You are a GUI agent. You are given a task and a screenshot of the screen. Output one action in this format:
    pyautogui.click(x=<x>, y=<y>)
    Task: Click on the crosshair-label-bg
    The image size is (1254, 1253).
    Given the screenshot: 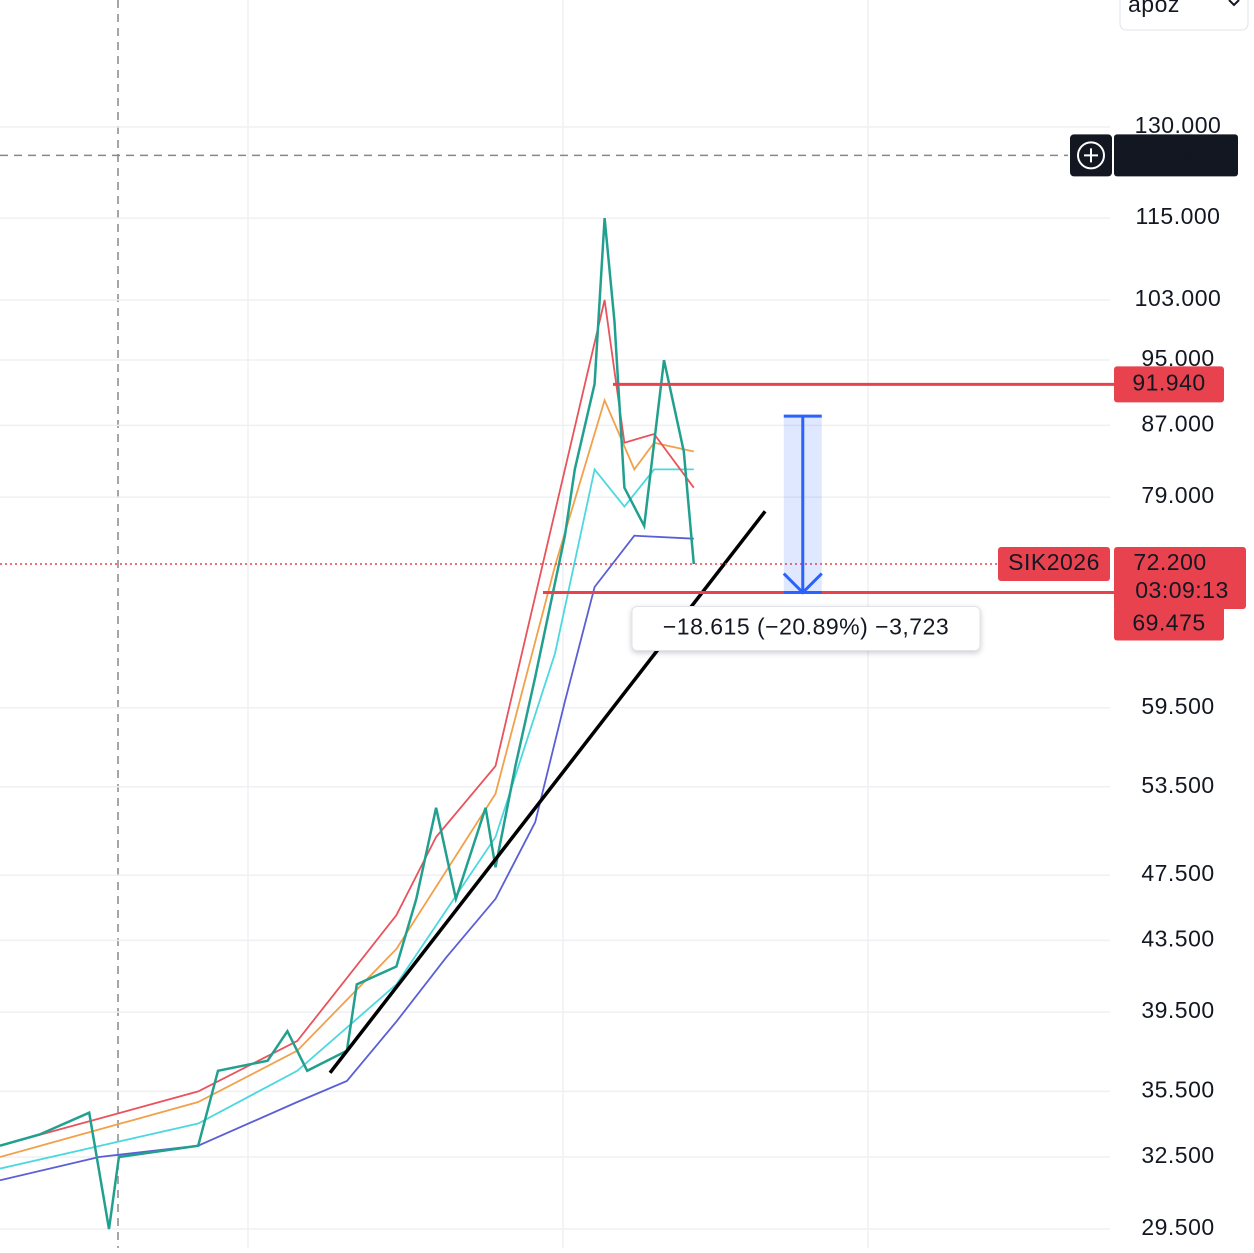 What is the action you would take?
    pyautogui.click(x=1176, y=155)
    